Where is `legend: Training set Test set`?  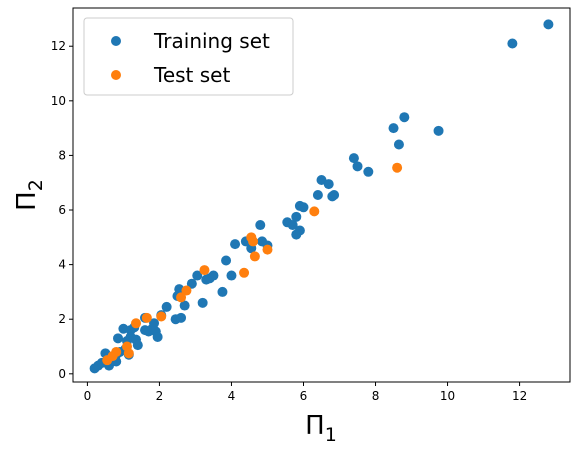
legend: Training set Test set is located at coordinates (188, 56).